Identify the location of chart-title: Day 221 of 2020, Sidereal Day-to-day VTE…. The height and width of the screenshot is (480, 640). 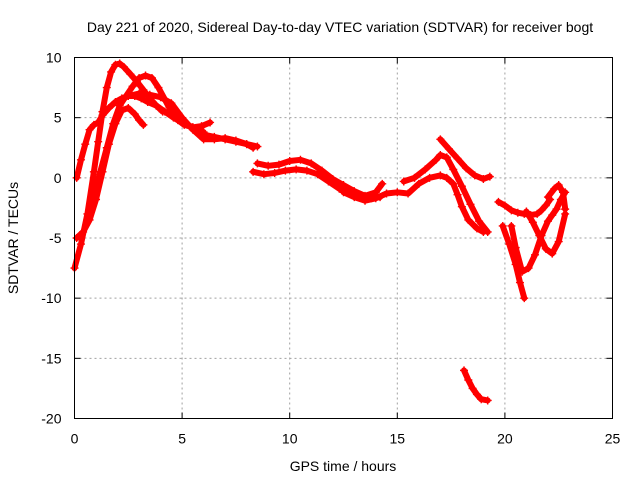
(340, 27).